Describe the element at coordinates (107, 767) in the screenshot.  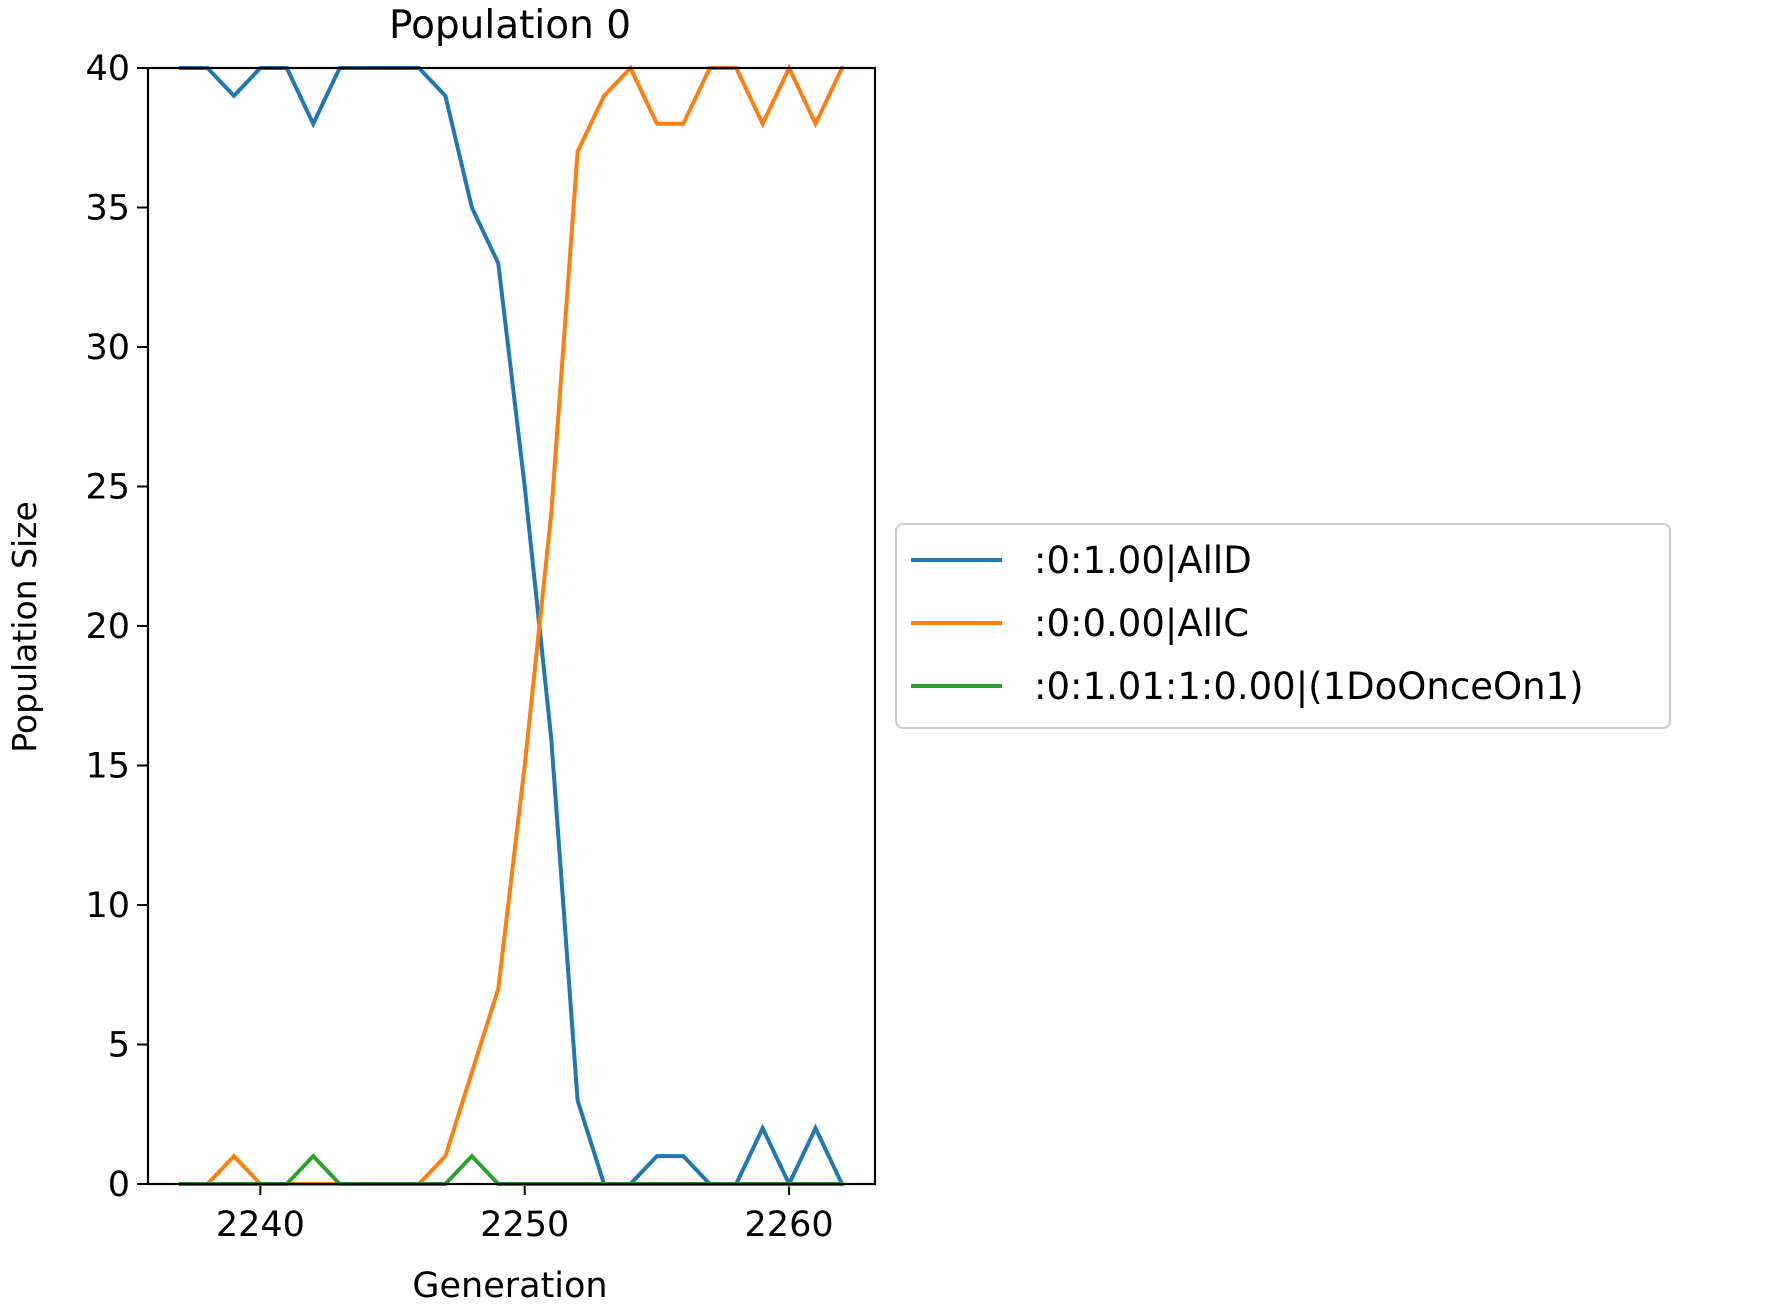
I see `y-tick-label: 15` at that location.